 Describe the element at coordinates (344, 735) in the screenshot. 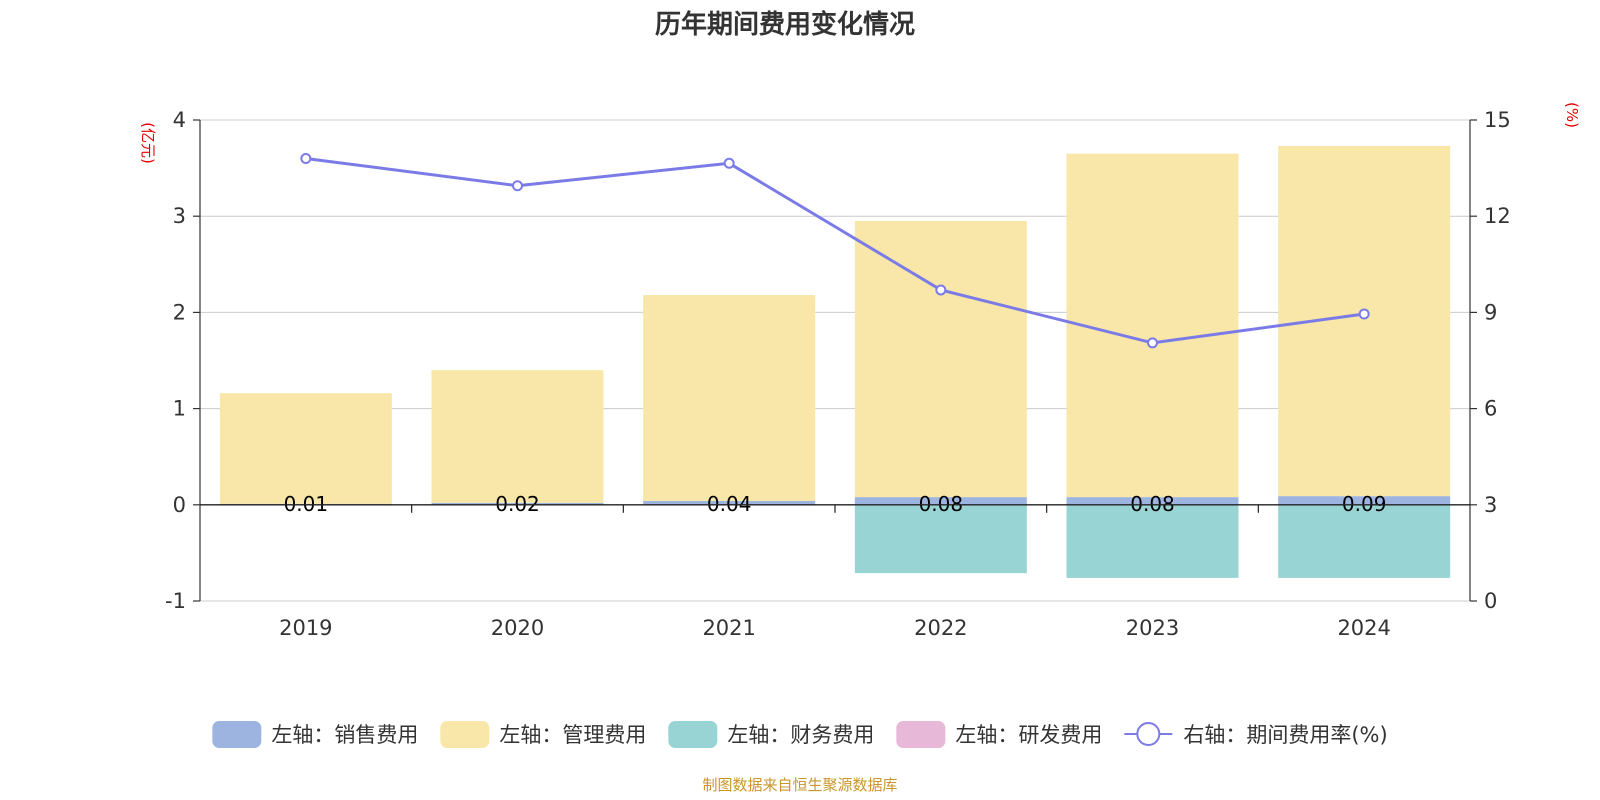

I see `legend-label: 左轴：销售费用` at that location.